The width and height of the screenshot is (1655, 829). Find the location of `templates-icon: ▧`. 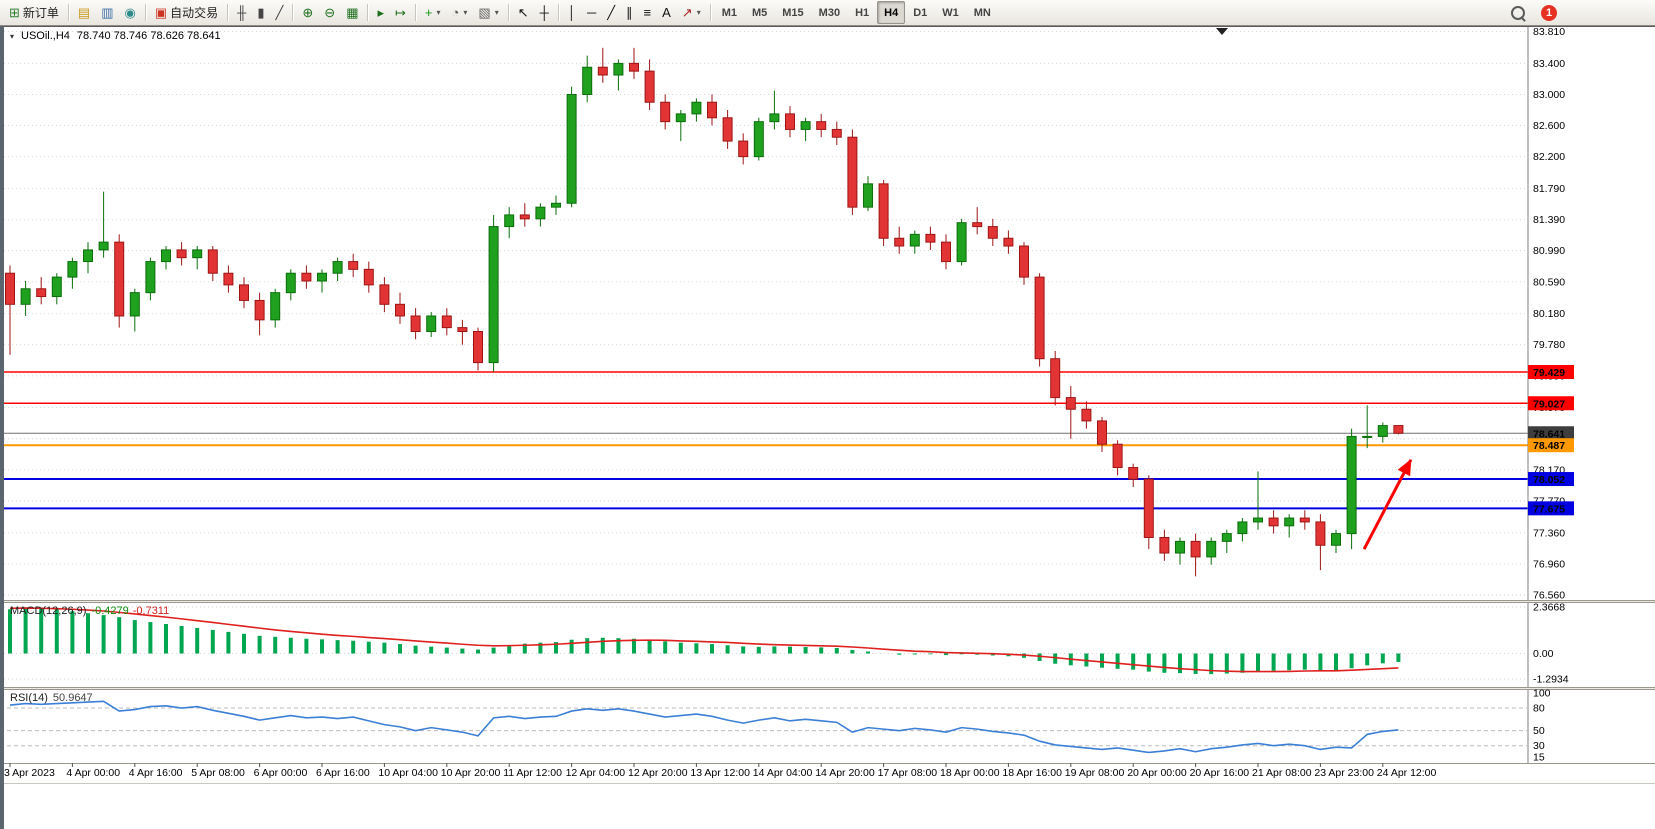

templates-icon: ▧ is located at coordinates (484, 12).